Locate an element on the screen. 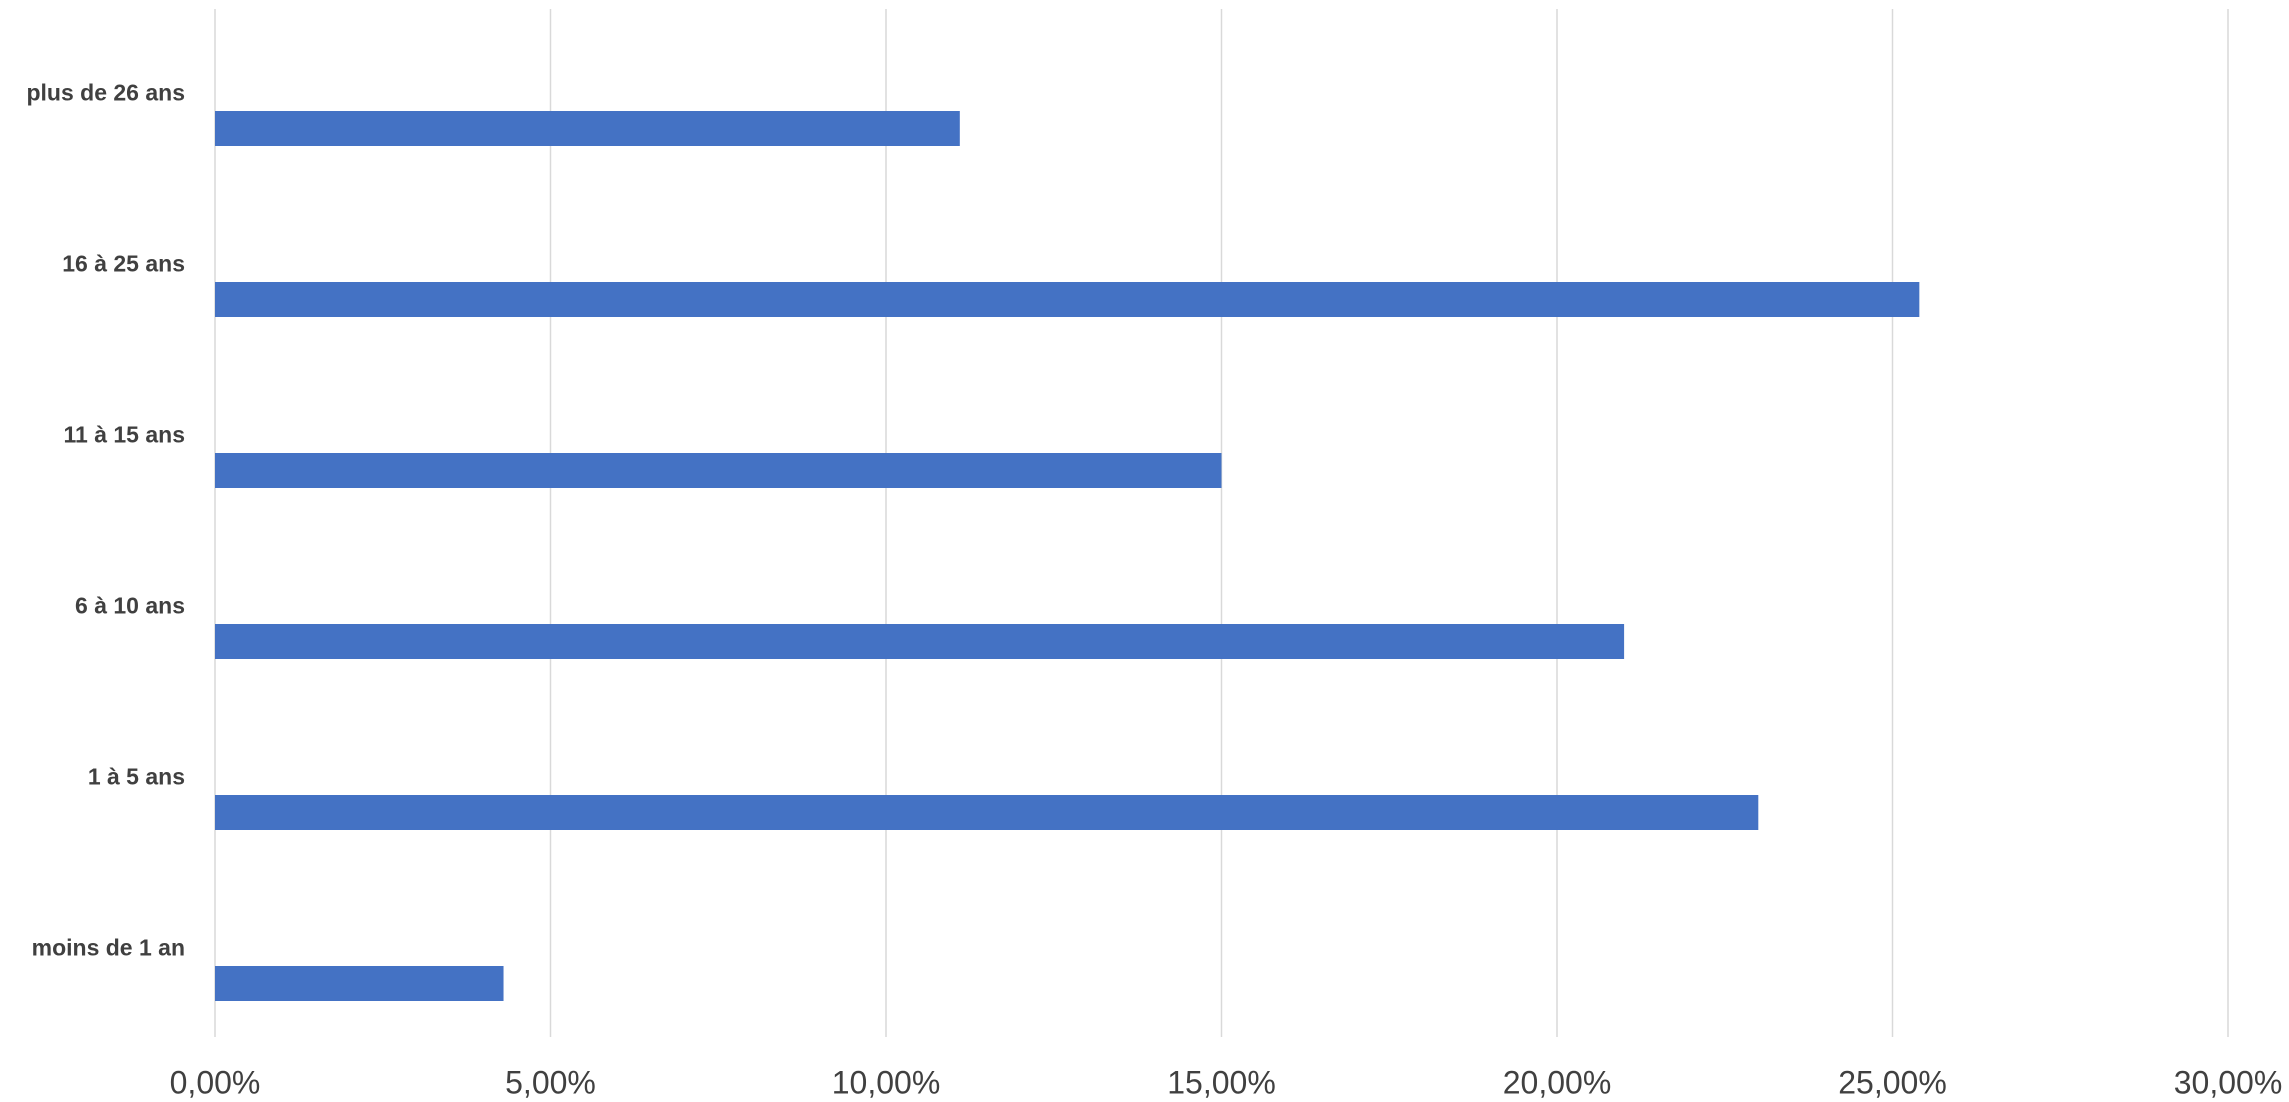 This screenshot has height=1102, width=2289. y-tick-label: 6 à 10 ans is located at coordinates (130, 606).